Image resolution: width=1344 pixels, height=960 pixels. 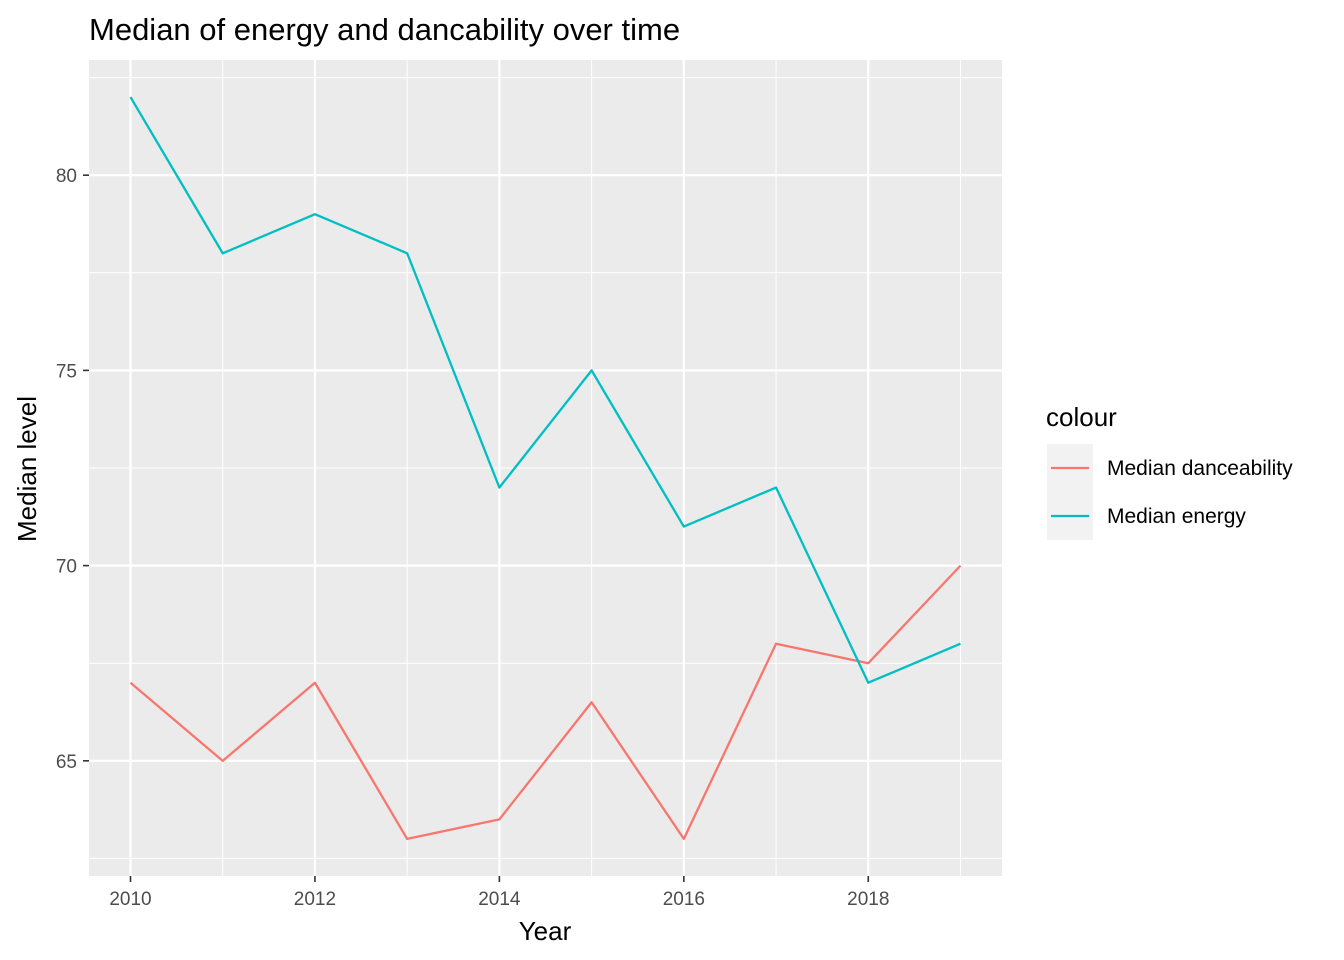 What do you see at coordinates (27, 469) in the screenshot?
I see `y-axis-title: Median level` at bounding box center [27, 469].